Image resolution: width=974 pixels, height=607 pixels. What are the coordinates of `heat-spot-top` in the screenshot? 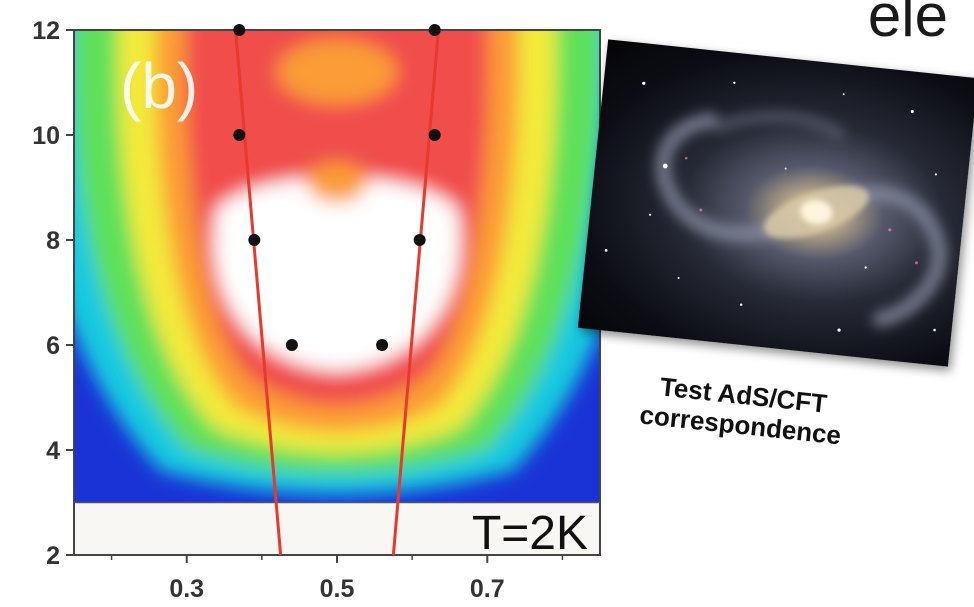 It's located at (337, 72).